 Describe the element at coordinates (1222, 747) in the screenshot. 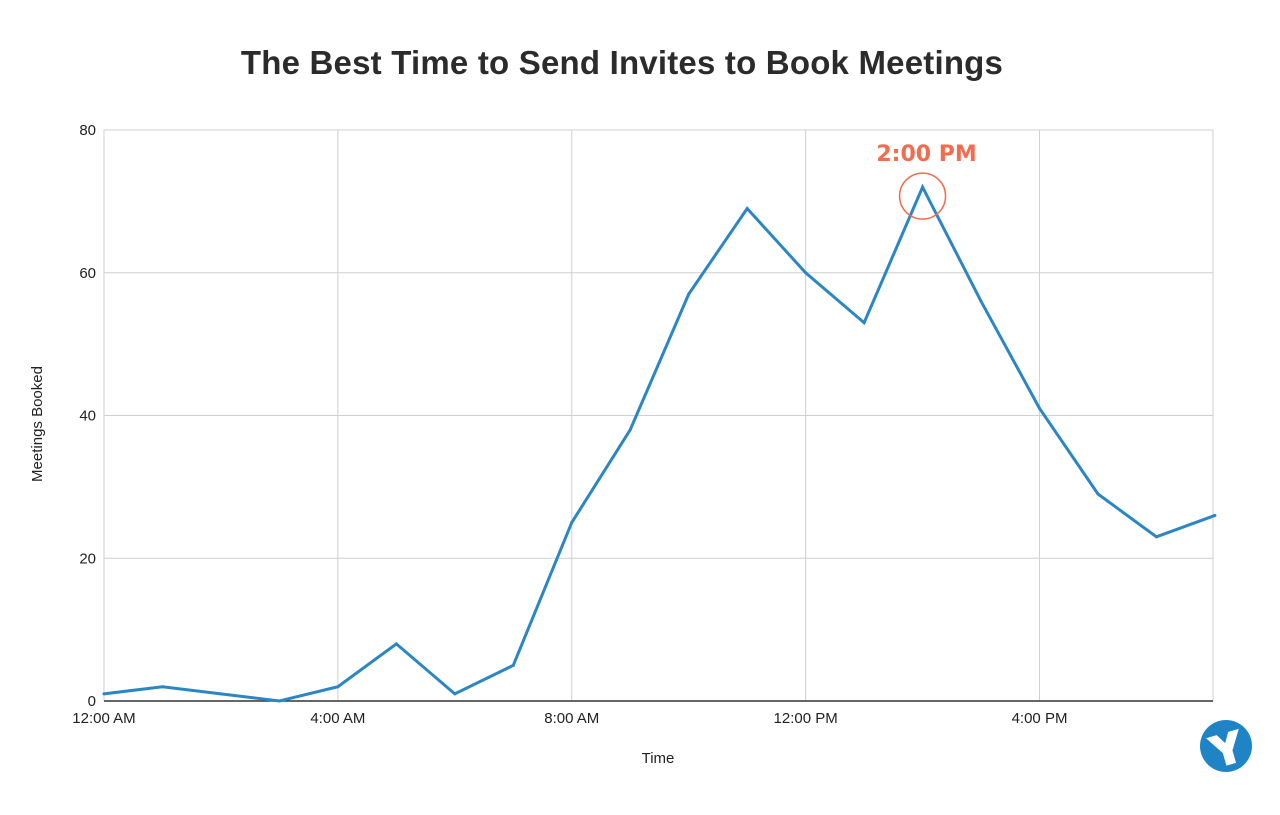

I see `logo-mark` at that location.